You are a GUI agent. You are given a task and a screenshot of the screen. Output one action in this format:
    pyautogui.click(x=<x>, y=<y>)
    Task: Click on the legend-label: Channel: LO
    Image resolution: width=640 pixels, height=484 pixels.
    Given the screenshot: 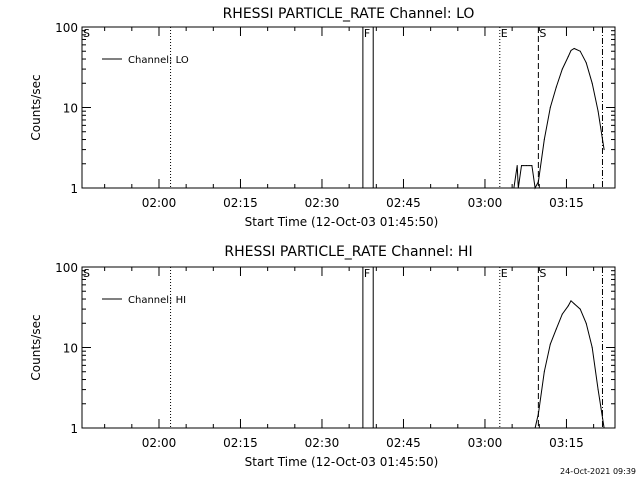 What is the action you would take?
    pyautogui.click(x=158, y=60)
    